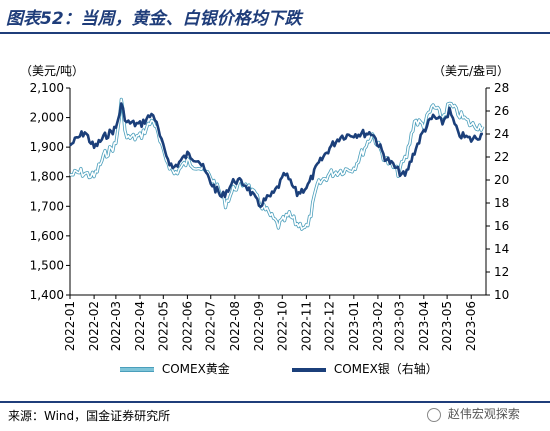  I want to click on right-axis-unit: （美元/盎司）, so click(471, 71).